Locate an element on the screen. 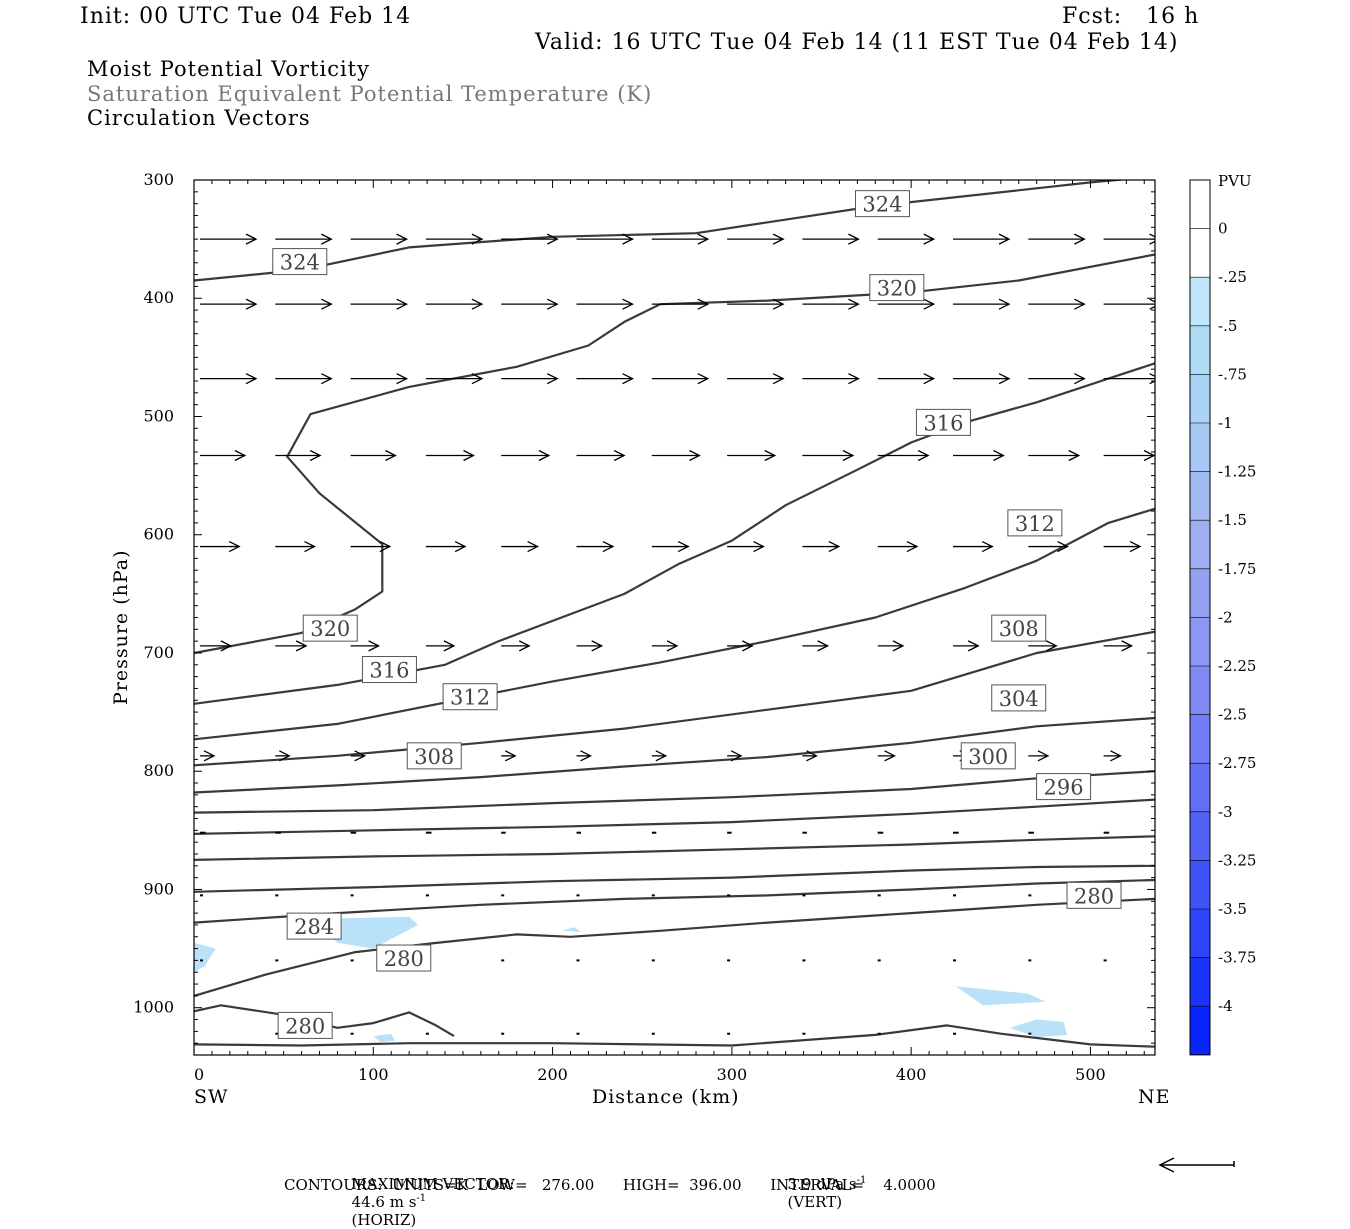  max-vector-horiz: 44.6 m s is located at coordinates (384, 1202).